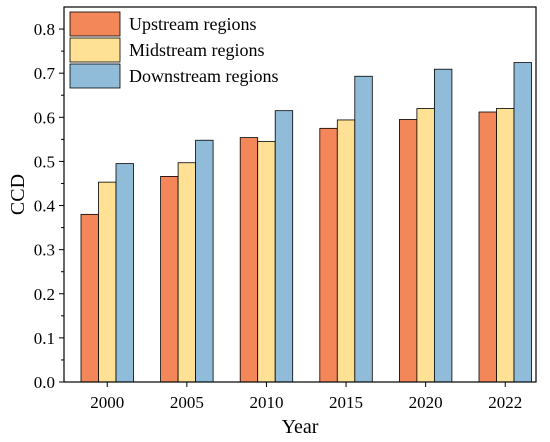 The width and height of the screenshot is (550, 442). Describe the element at coordinates (44, 161) in the screenshot. I see `y-tick-label: 0.5` at that location.